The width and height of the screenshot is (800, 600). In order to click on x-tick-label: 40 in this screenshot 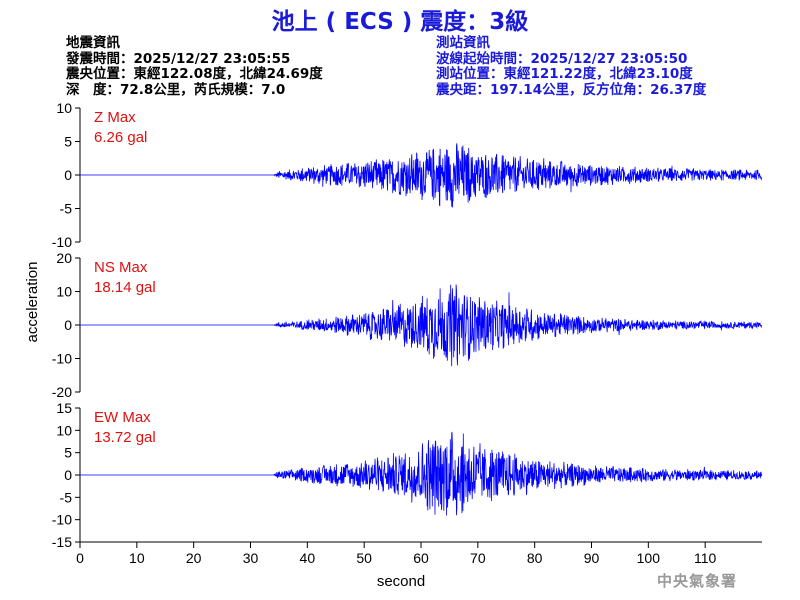, I will do `click(308, 558)`.